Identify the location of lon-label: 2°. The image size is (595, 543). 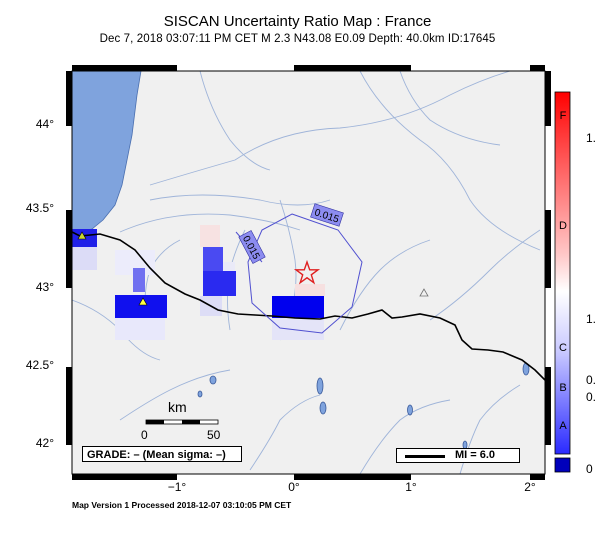
(530, 487).